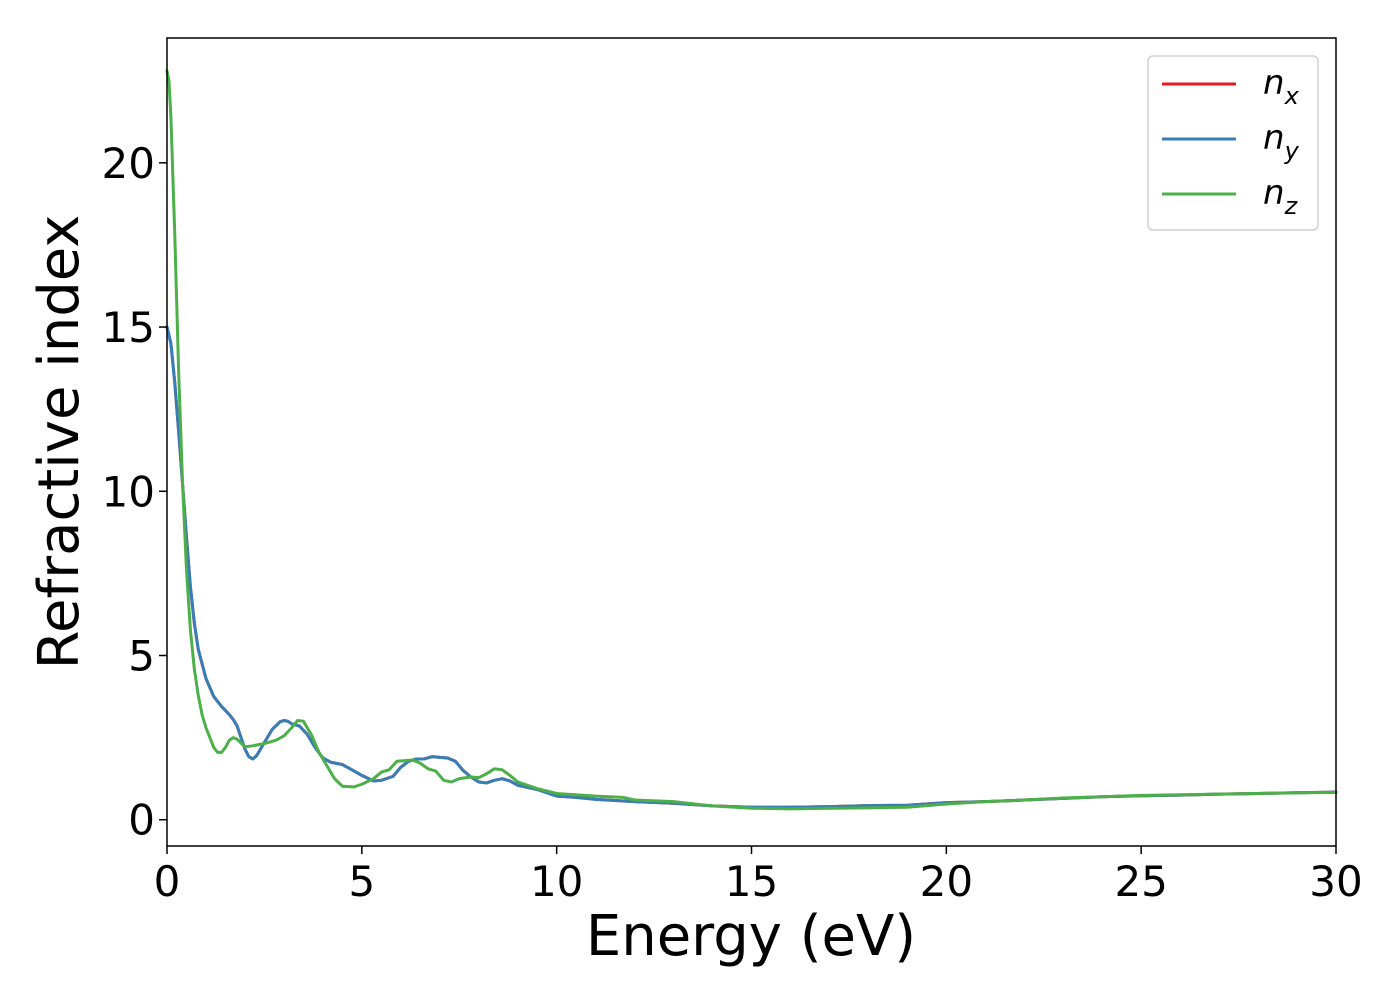  What do you see at coordinates (141, 655) in the screenshot?
I see `y-tick-label: 5` at bounding box center [141, 655].